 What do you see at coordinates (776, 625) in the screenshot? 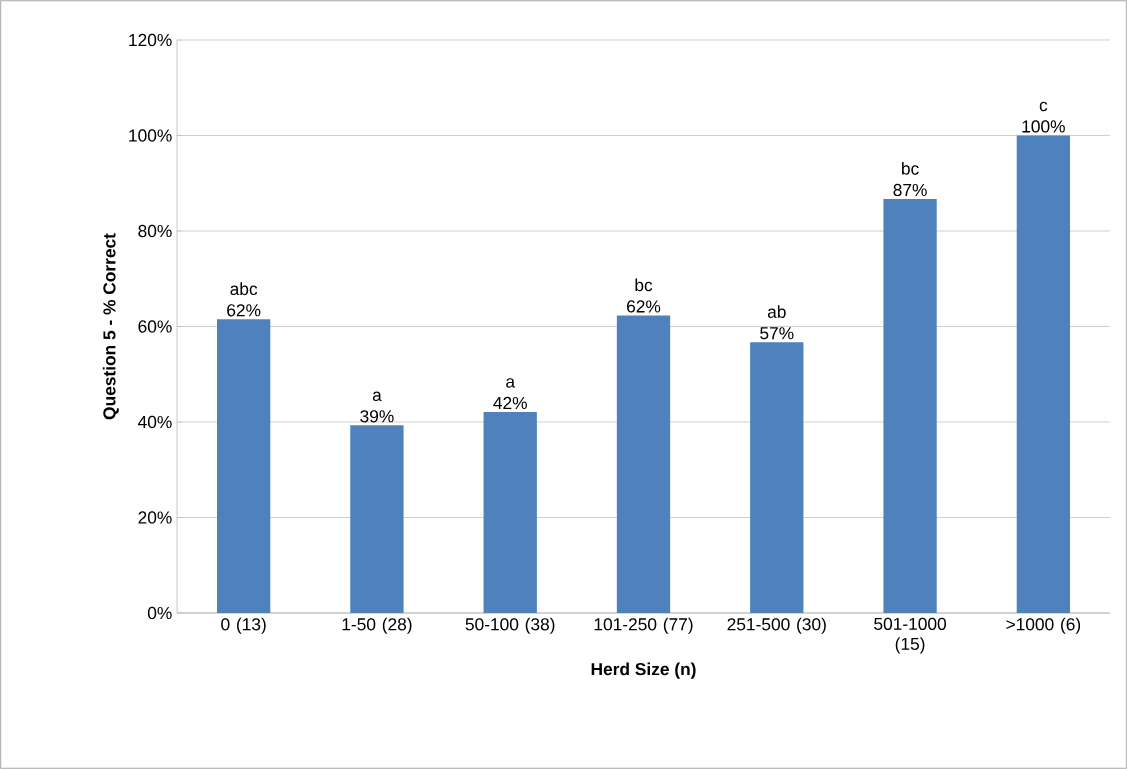
I see `x-tick-label: 251-500 (30)` at bounding box center [776, 625].